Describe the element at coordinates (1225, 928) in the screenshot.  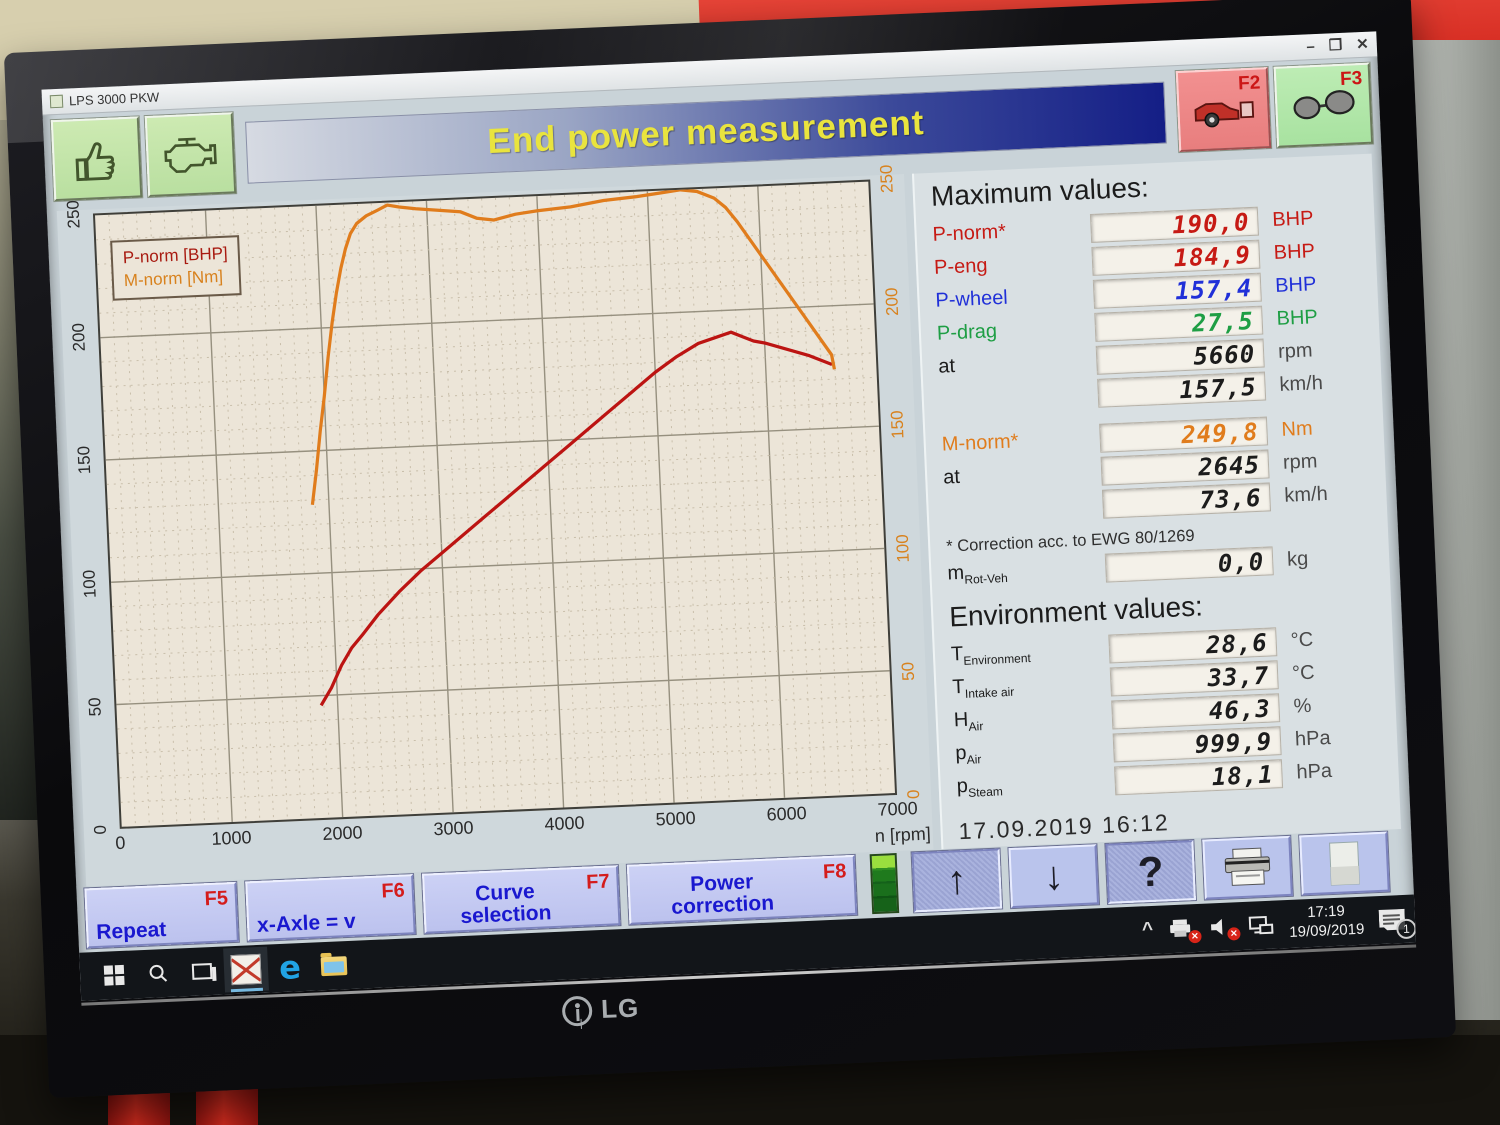
I see `volume-muted-icon: ✕` at that location.